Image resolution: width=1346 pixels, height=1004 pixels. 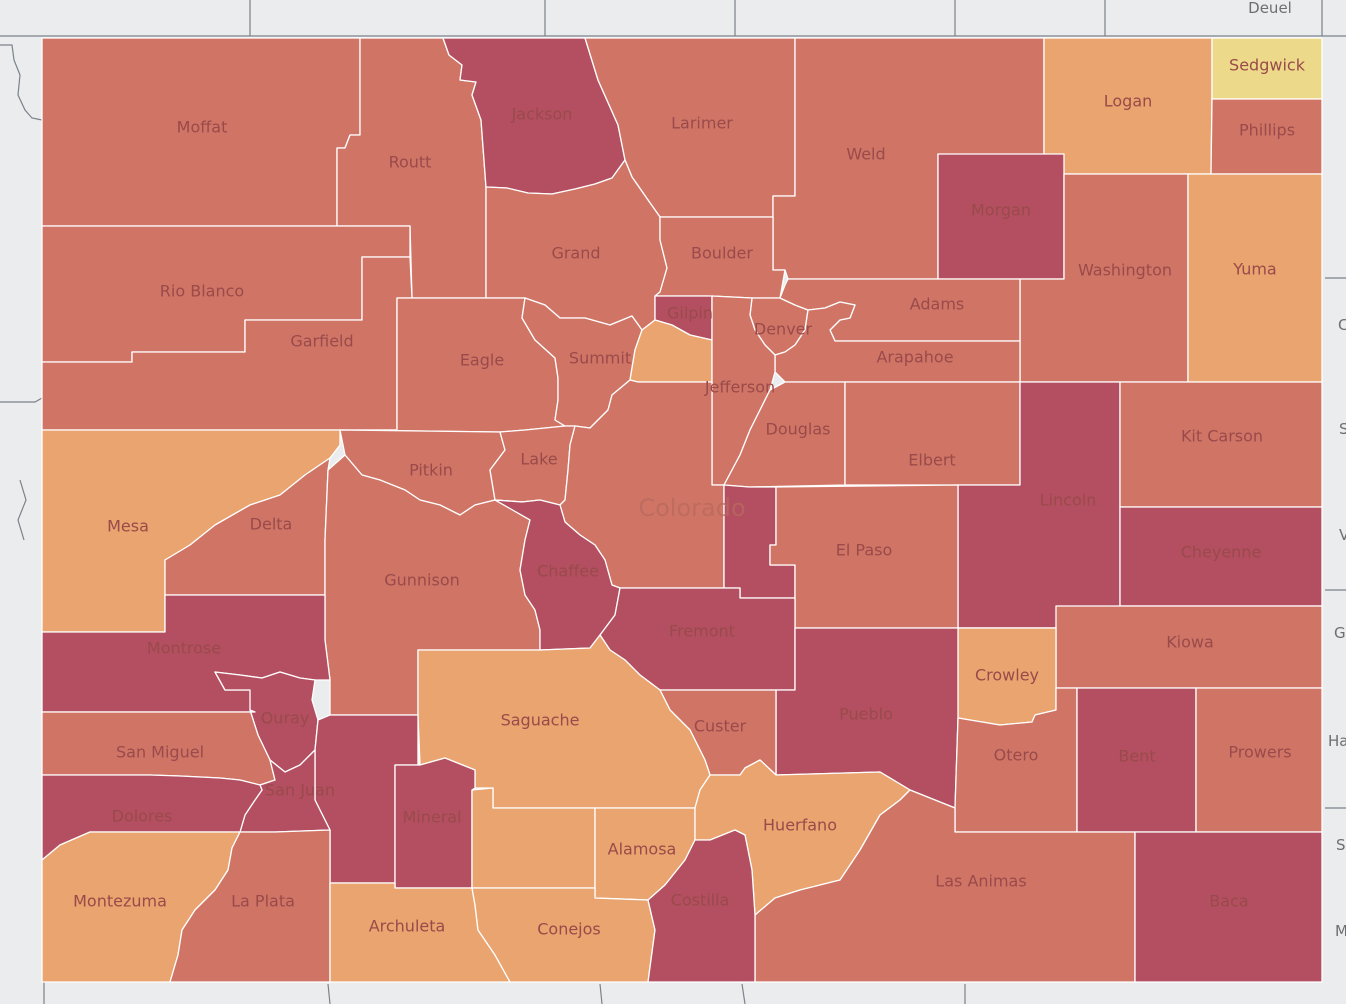 What do you see at coordinates (1255, 278) in the screenshot?
I see `county-yuma` at bounding box center [1255, 278].